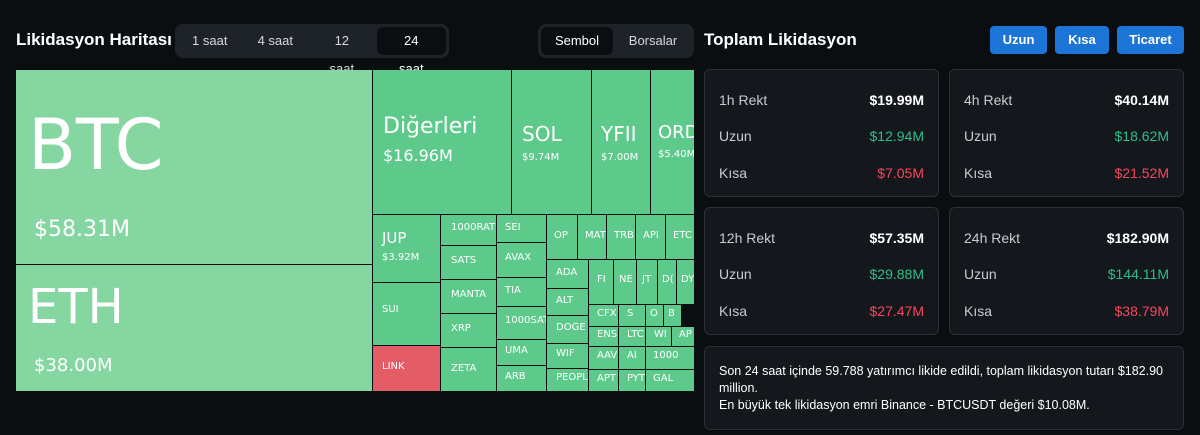 The height and width of the screenshot is (435, 1200). Describe the element at coordinates (406, 314) in the screenshot. I see `treemap-tile: SUI` at that location.